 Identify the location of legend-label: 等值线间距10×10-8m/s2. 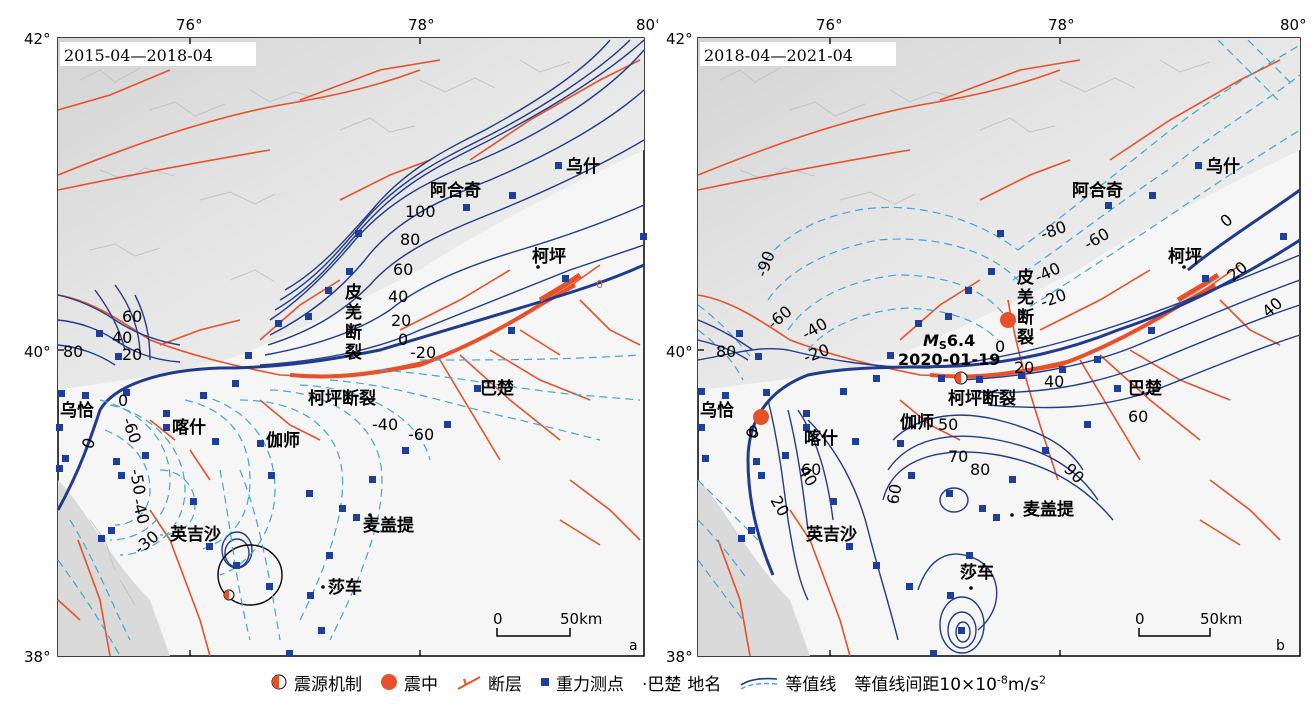
(950, 683).